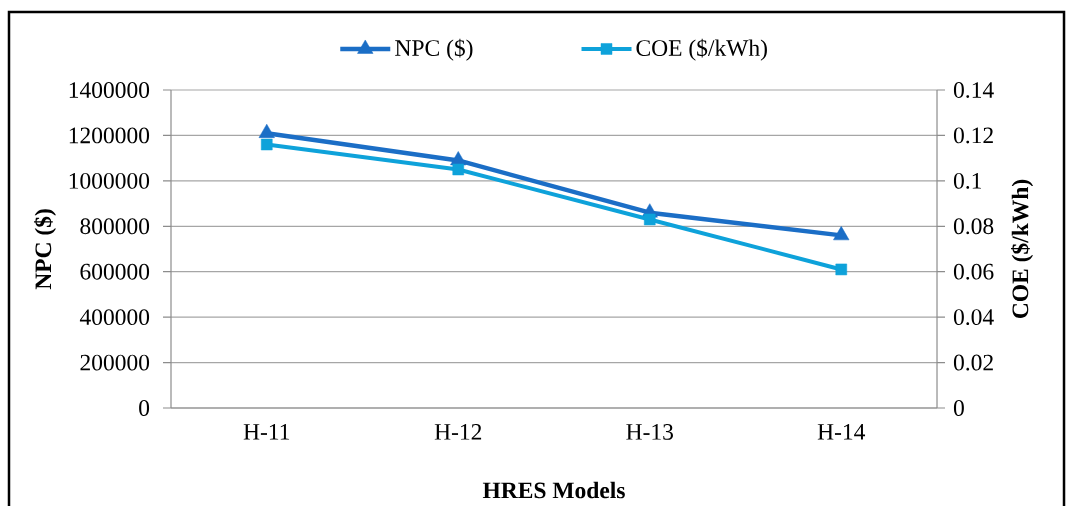  Describe the element at coordinates (701, 49) in the screenshot. I see `legend-label: COE ($/kWh)` at that location.